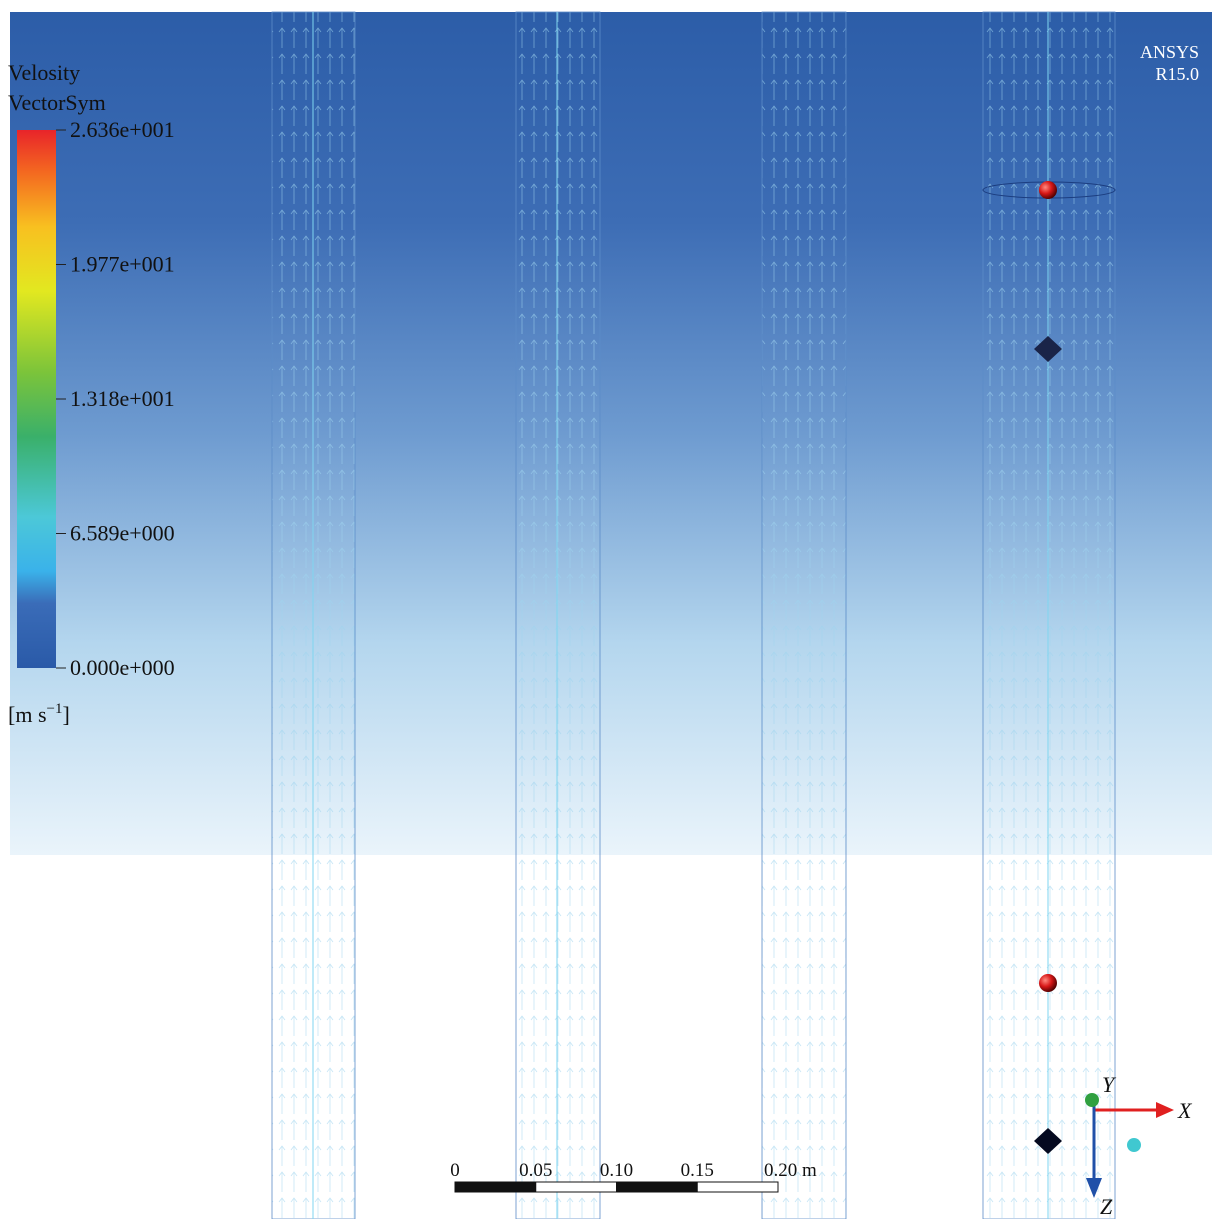 Image resolution: width=1212 pixels, height=1219 pixels. I want to click on legend-label: 0.000e+000, so click(122, 667).